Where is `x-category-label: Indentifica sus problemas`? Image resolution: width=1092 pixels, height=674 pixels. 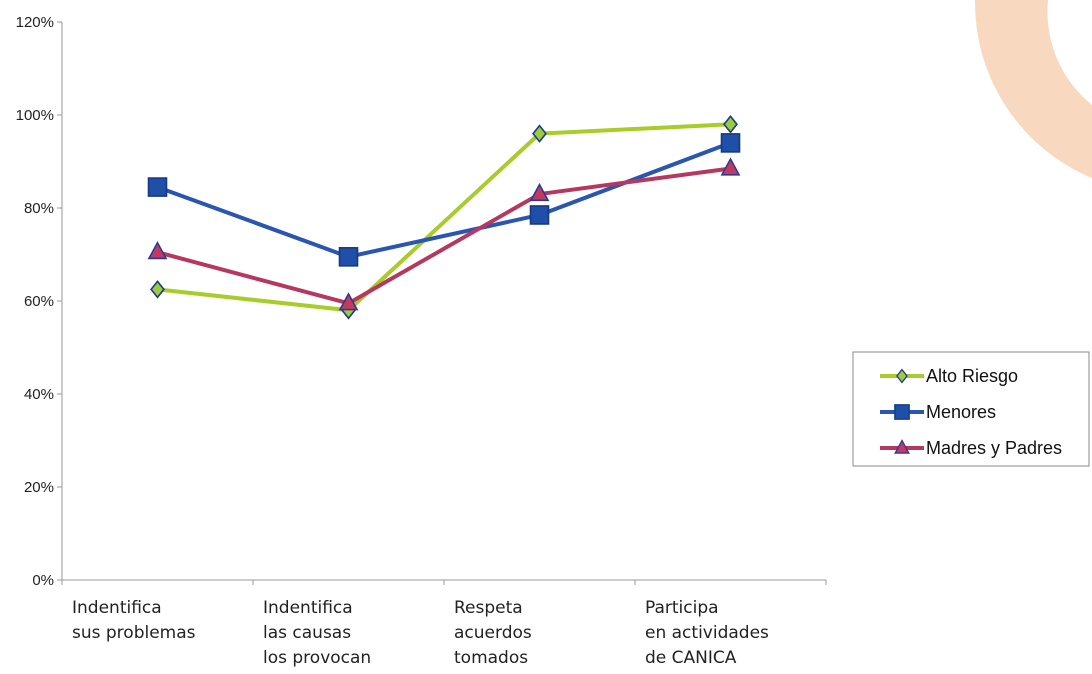
x-category-label: Indentifica sus problemas is located at coordinates (134, 620).